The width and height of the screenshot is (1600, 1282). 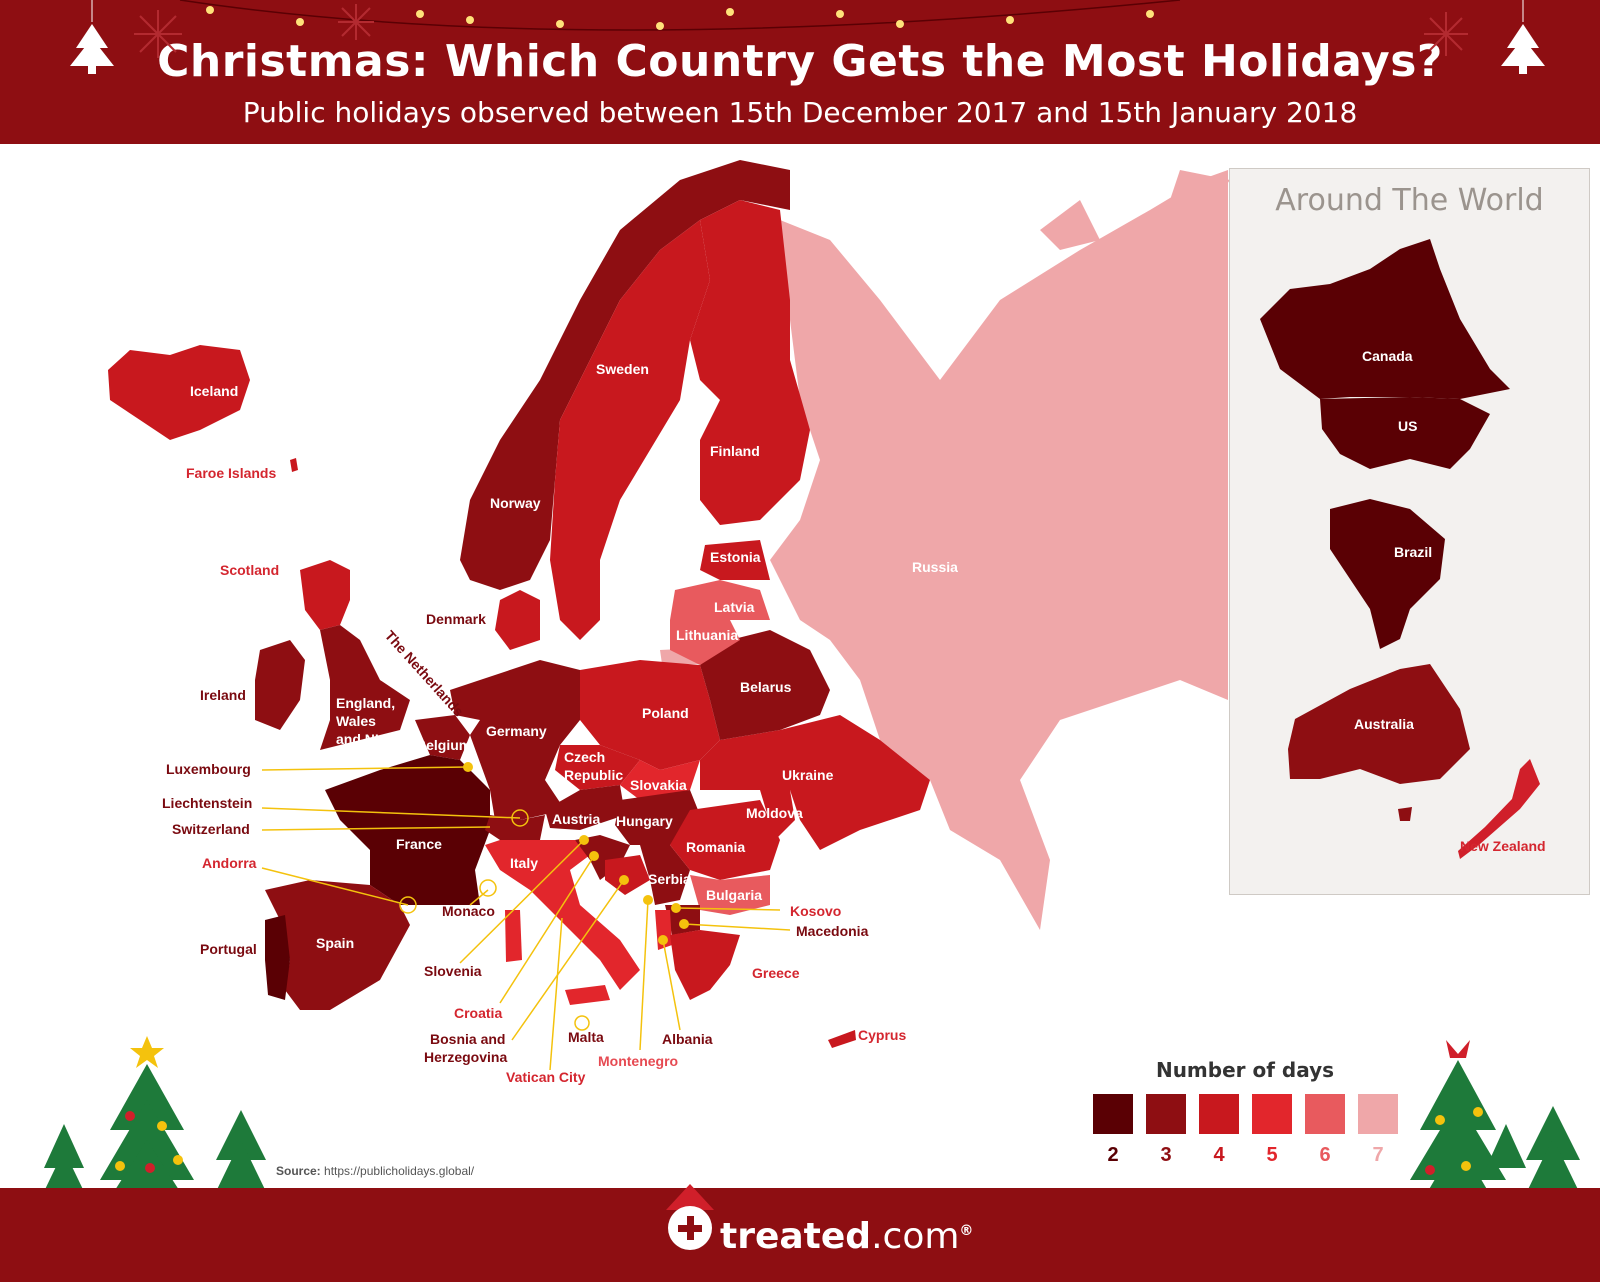 What do you see at coordinates (335, 943) in the screenshot?
I see `label-spain: Spain` at bounding box center [335, 943].